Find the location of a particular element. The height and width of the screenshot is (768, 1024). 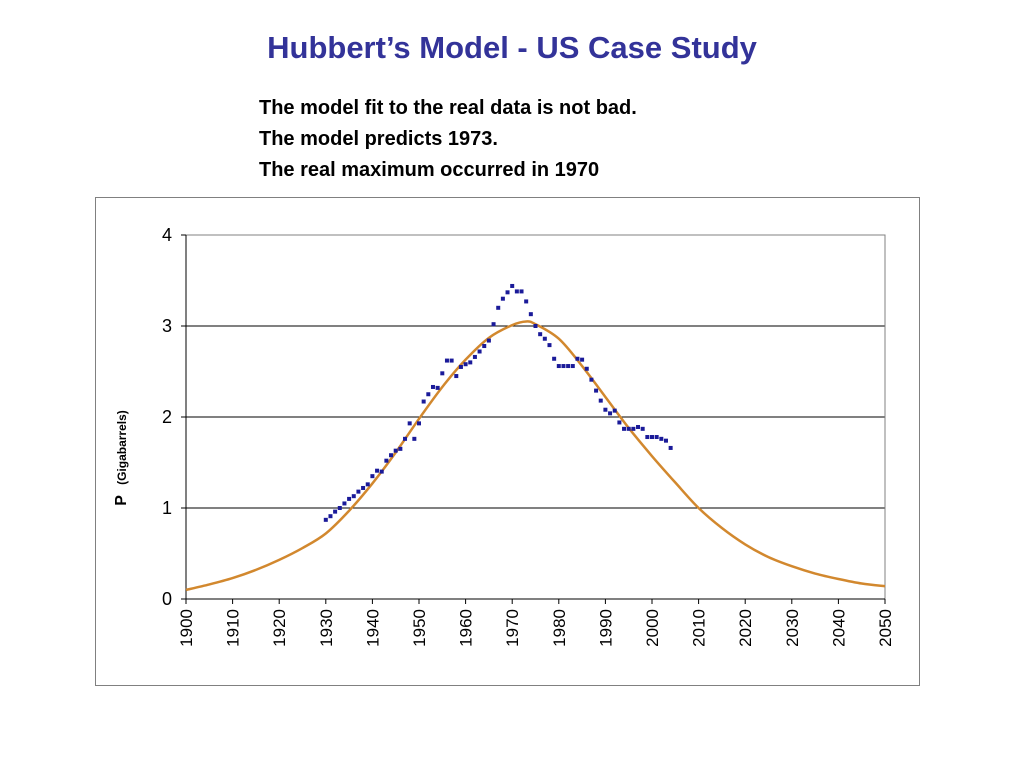

note-line-3: The real maximum occurred in 1970 is located at coordinates (429, 170).